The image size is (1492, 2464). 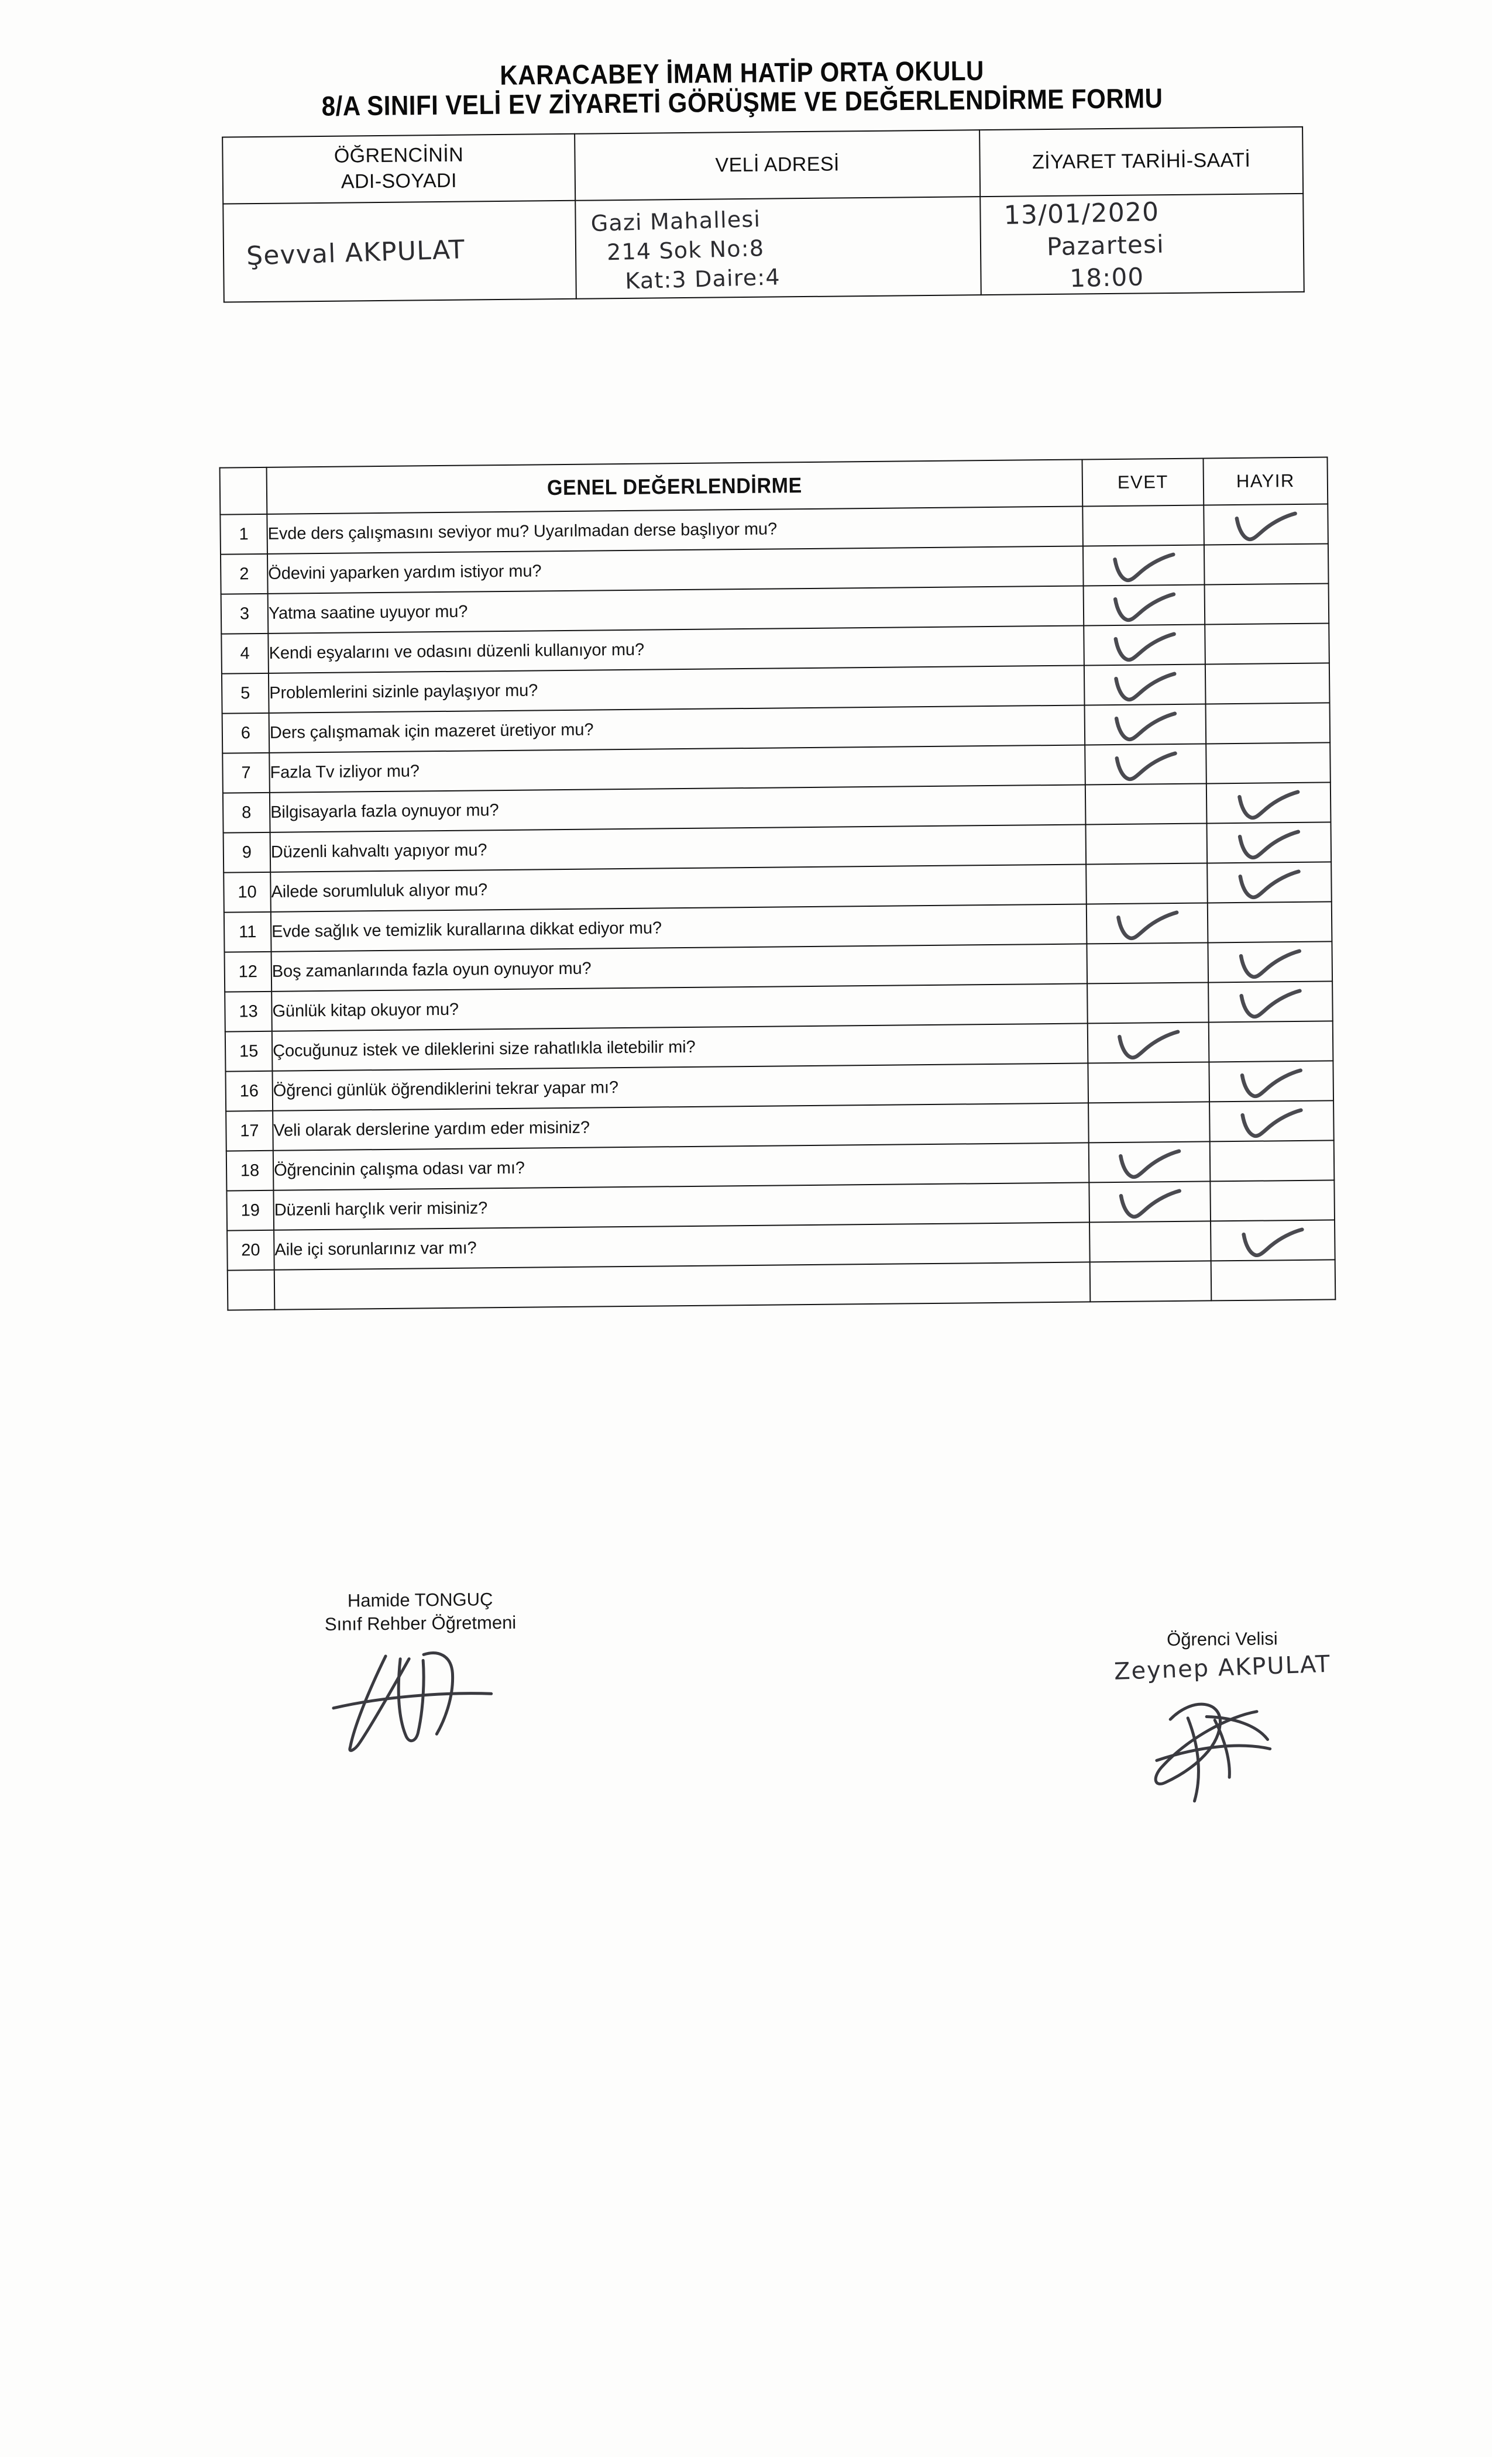 I want to click on header-cell-student-name: ÖĞRENCİNİN ADI-SOYADI, so click(x=399, y=169).